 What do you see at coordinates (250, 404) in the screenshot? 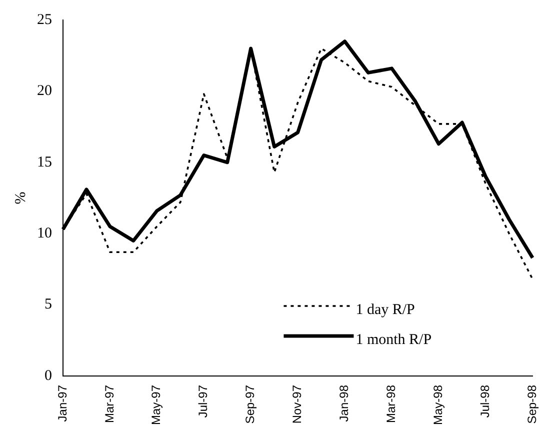
I see `x-tick-label: Sep-97` at bounding box center [250, 404].